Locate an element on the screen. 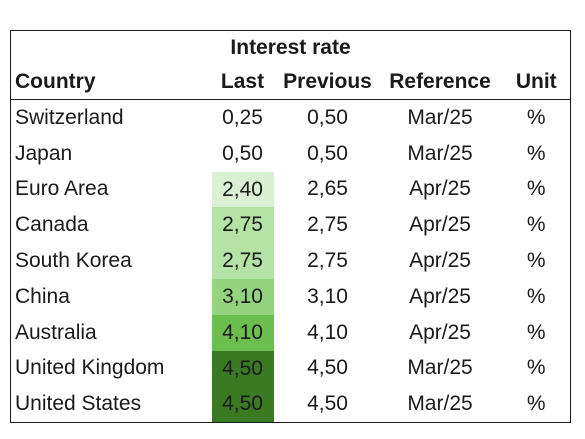 The image size is (585, 439). cell-last: 3,10 is located at coordinates (243, 296).